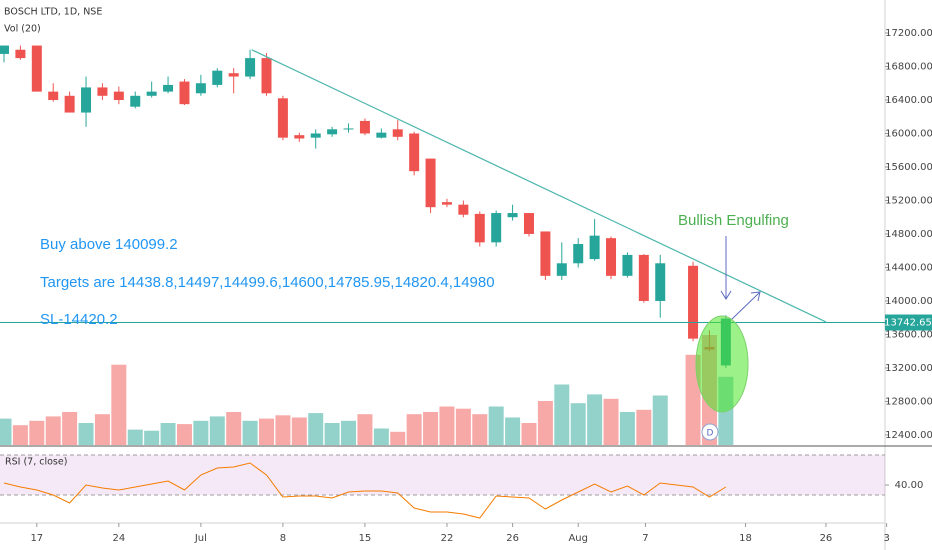 Image resolution: width=932 pixels, height=550 pixels. What do you see at coordinates (908, 66) in the screenshot?
I see `y-tick-label: 16800.00` at bounding box center [908, 66].